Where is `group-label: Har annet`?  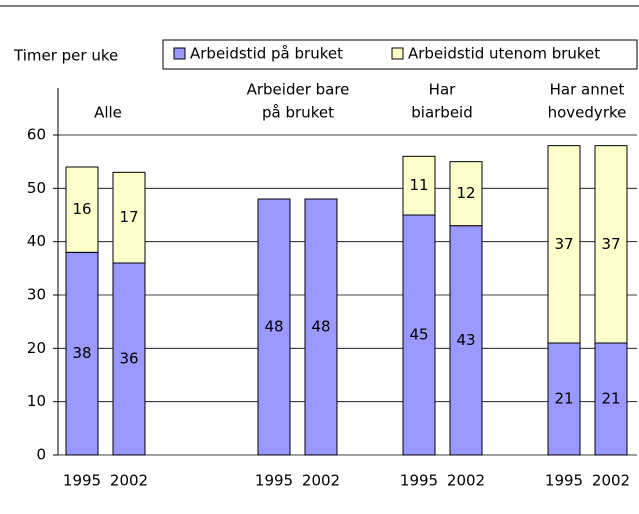
group-label: Har annet is located at coordinates (587, 90).